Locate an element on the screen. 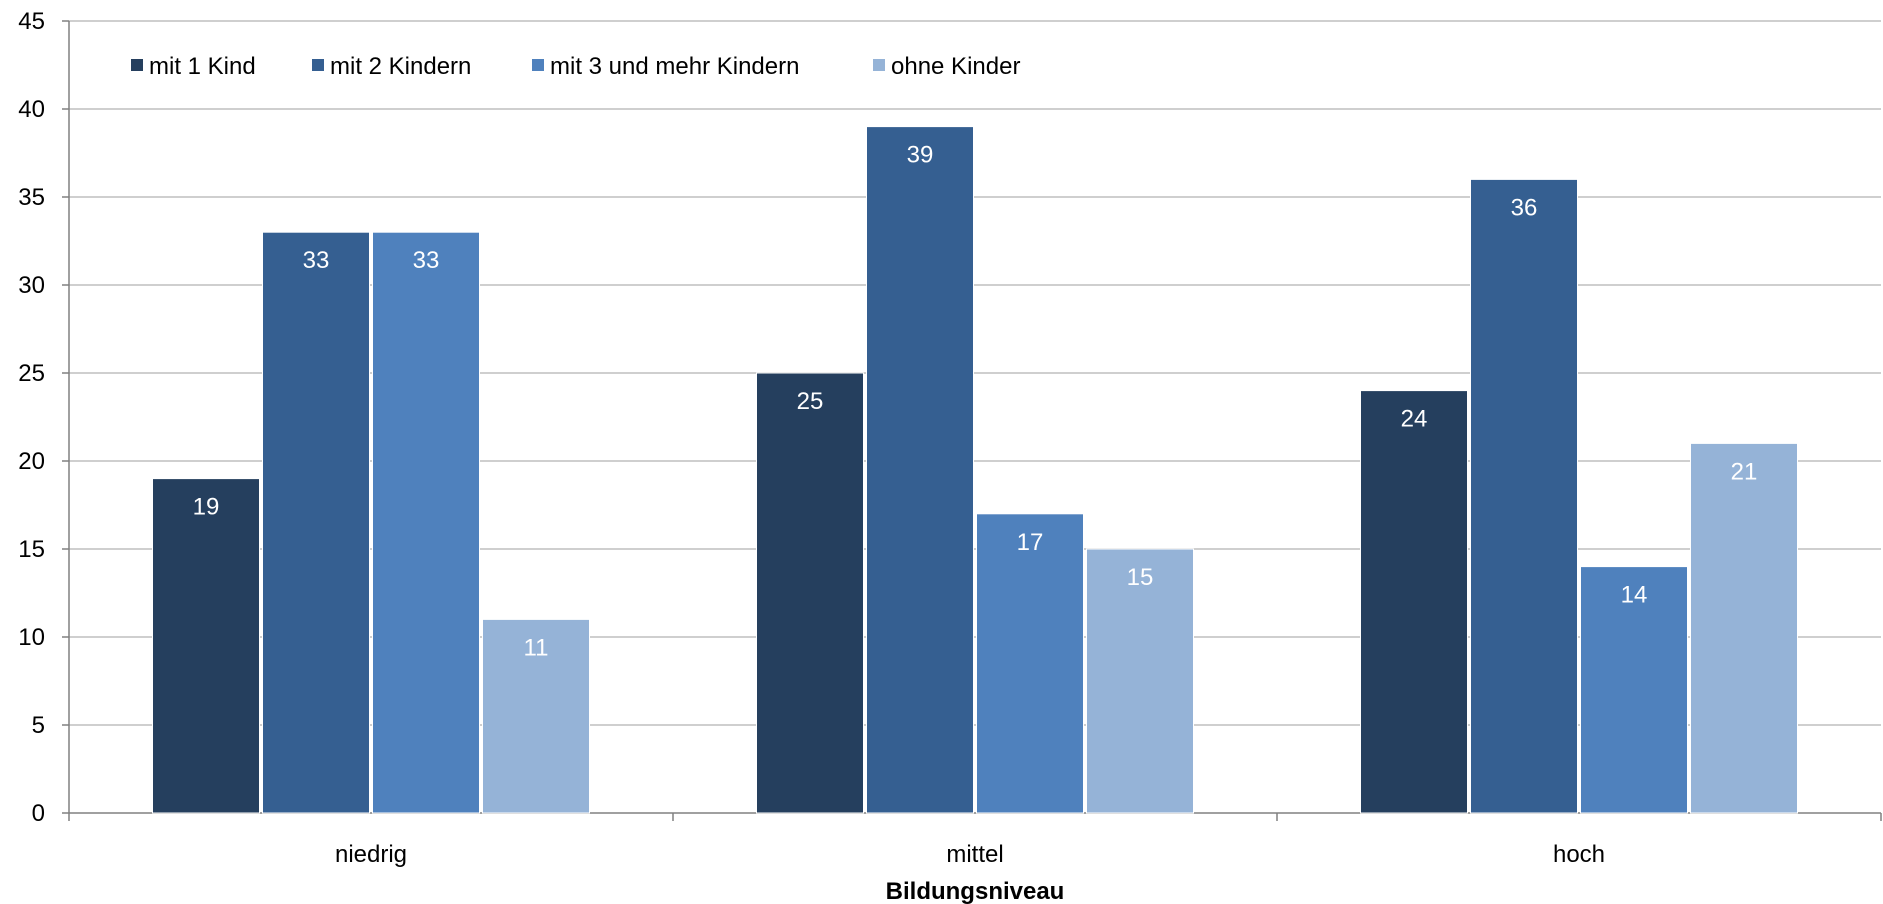 The image size is (1883, 904). x-axis-title: Bildungsniveau is located at coordinates (975, 891).